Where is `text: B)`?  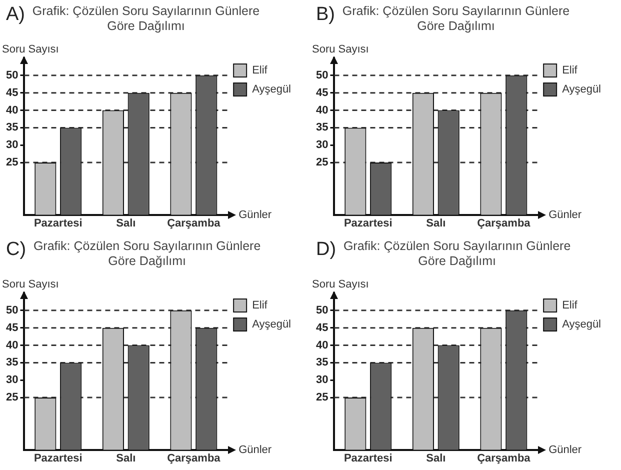 text: B) is located at coordinates (325, 15).